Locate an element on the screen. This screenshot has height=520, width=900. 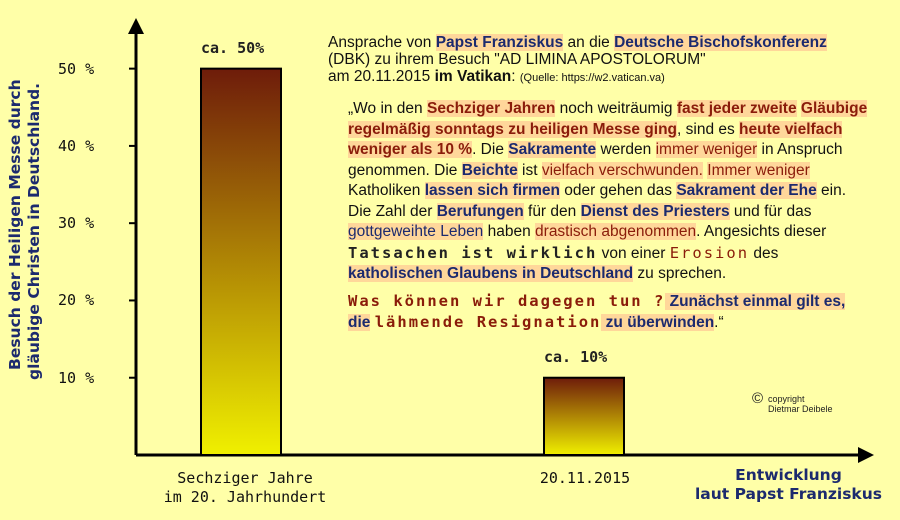
y-axis-label-line2: gläubige Christen in Deutschland. is located at coordinates (34, 231).